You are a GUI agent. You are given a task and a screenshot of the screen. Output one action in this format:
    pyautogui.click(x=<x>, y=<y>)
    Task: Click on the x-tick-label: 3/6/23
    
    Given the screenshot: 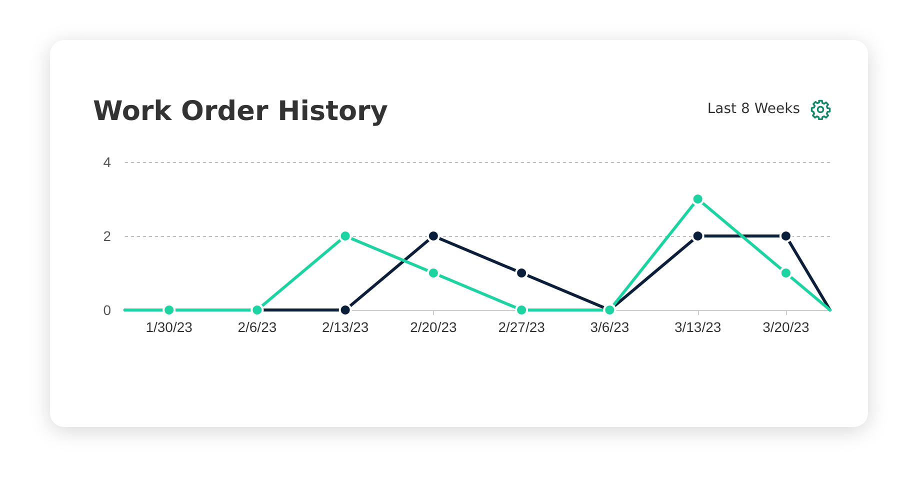 What is the action you would take?
    pyautogui.click(x=610, y=327)
    